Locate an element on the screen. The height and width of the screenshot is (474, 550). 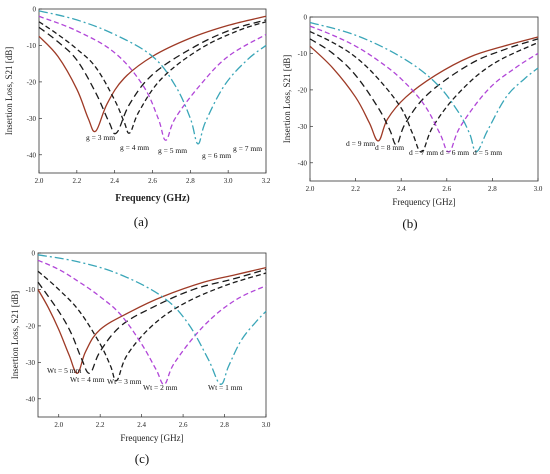
curve-label: Wt = 3 mm is located at coordinates (124, 381).